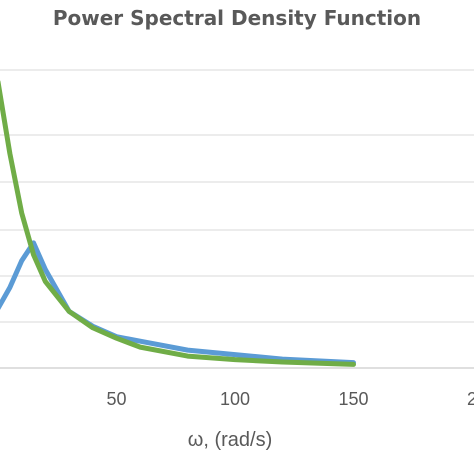 The width and height of the screenshot is (474, 474). I want to click on x-tick-label: 150, so click(353, 399).